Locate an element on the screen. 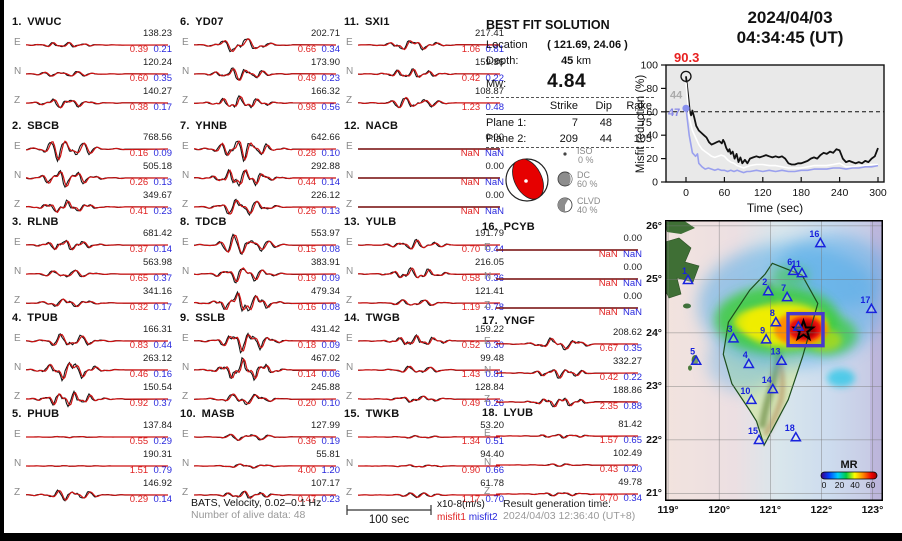  component-row: Z 226.12 0.26 0.13 is located at coordinates (261, 205).